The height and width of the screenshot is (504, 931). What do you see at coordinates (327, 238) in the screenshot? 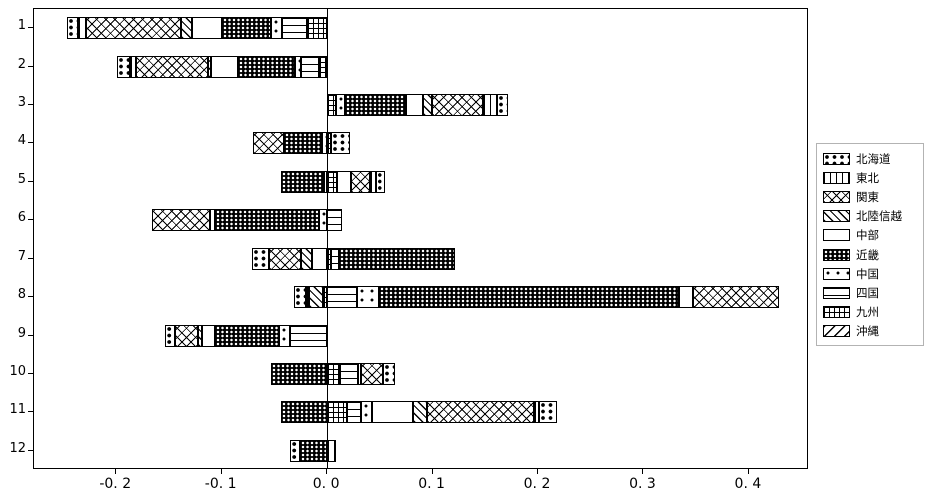
I see `zero-line` at bounding box center [327, 238].